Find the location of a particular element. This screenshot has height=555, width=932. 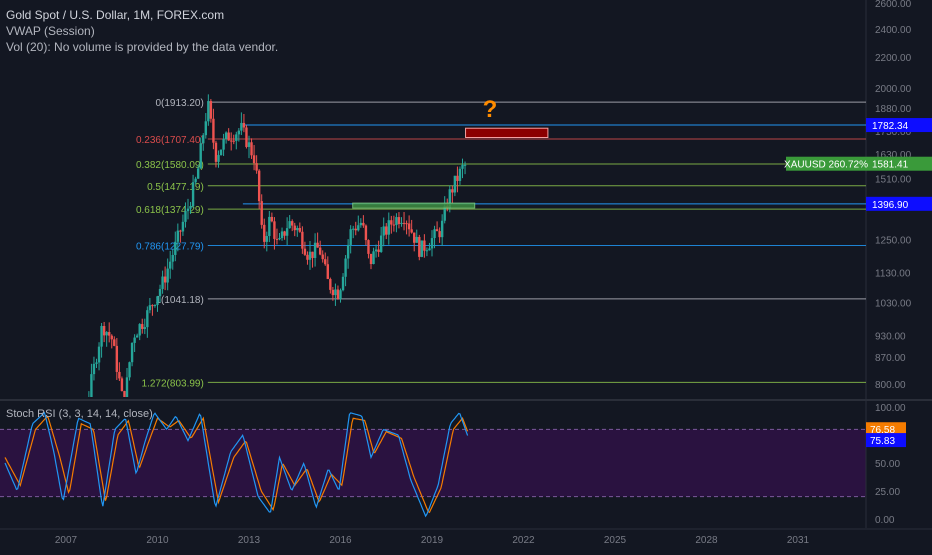

price-badge-label: 1581.41 is located at coordinates (890, 165).